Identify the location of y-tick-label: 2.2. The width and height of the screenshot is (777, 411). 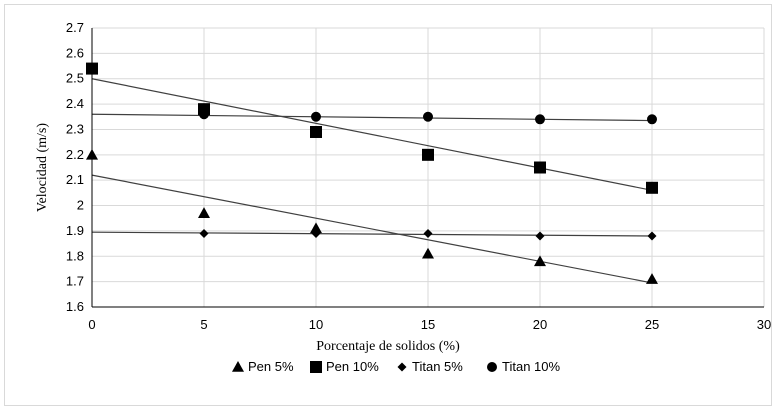
(75, 154).